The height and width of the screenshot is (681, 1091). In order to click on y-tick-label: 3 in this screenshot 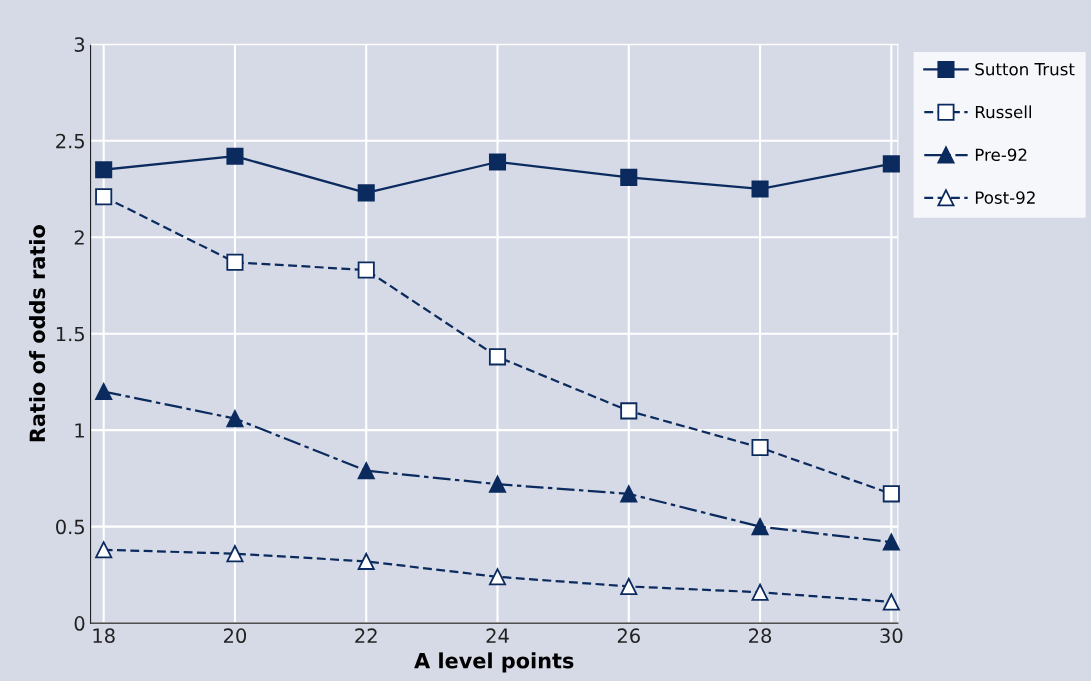, I will do `click(79, 44)`.